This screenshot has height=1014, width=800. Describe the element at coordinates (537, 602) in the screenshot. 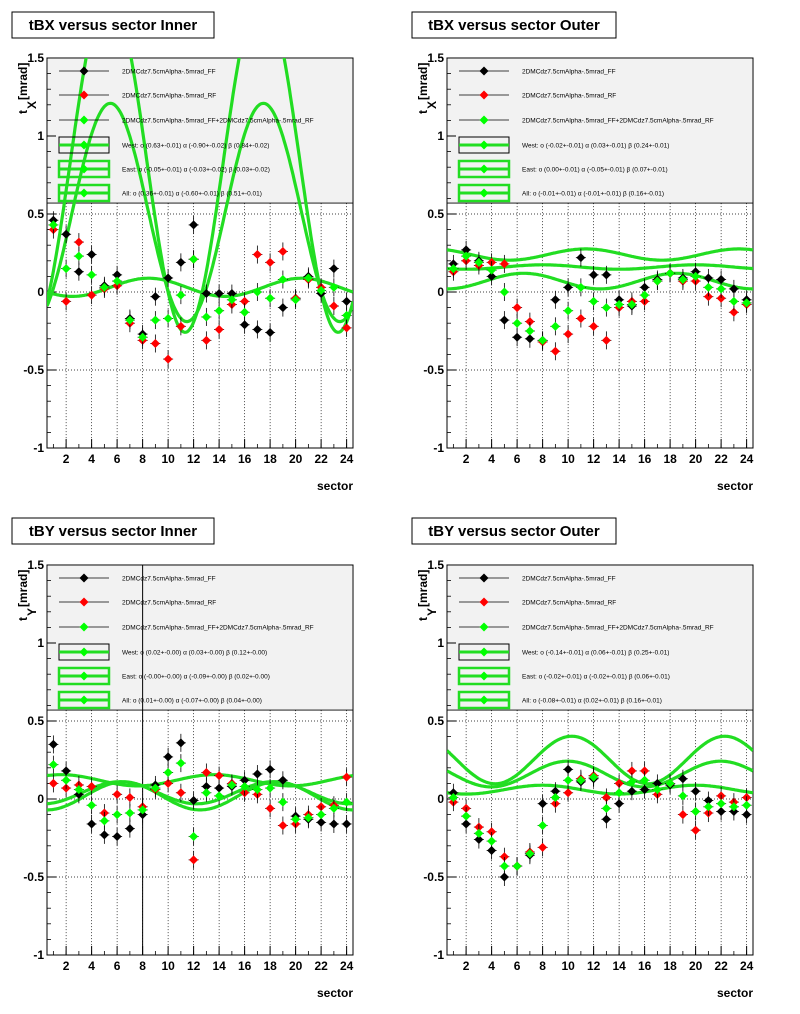

I see `legend-entry-2: 2DMCdz7.5cmAlpha-.5mrad_RF` at that location.